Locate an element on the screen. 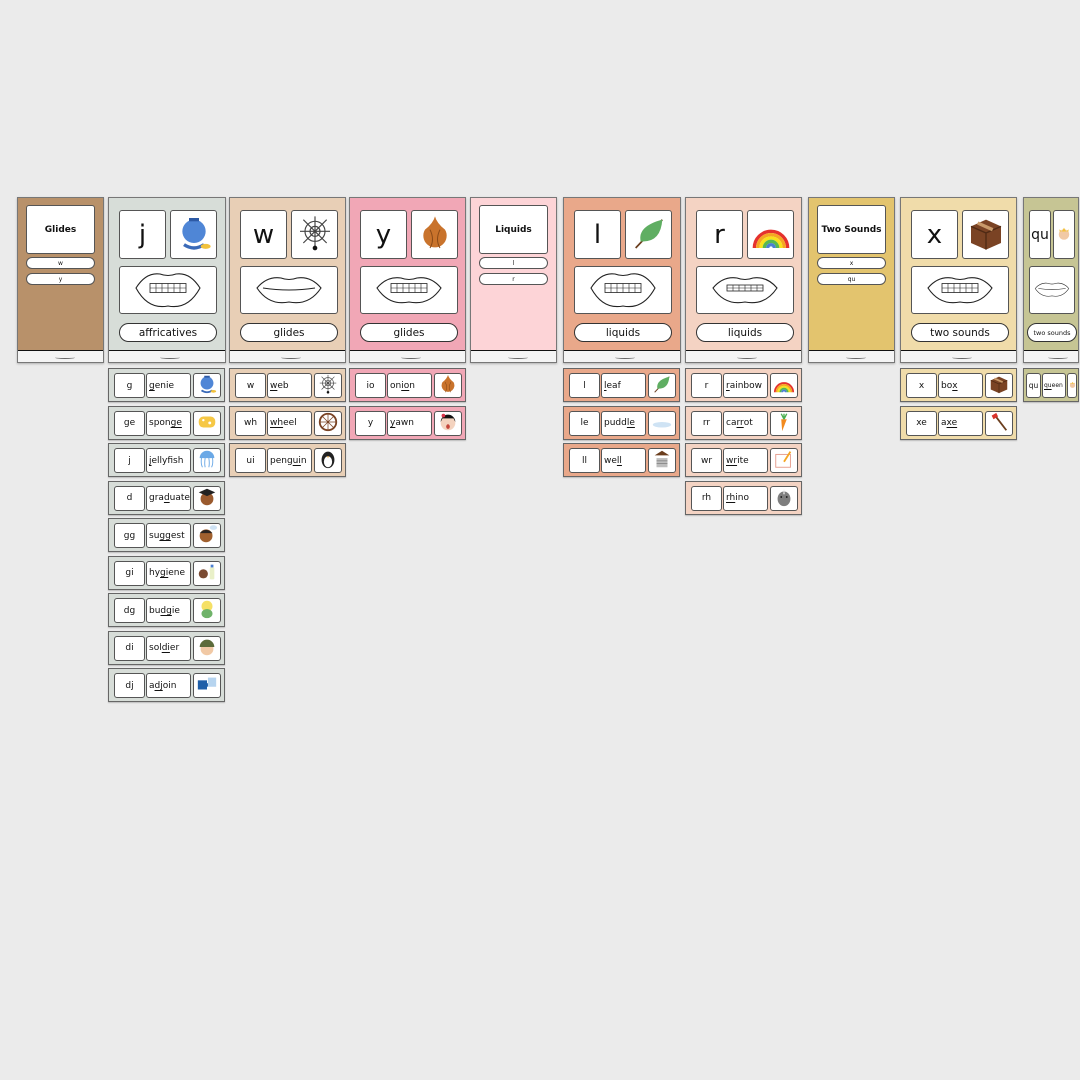  word-strip-web: w w eb is located at coordinates (287, 385).